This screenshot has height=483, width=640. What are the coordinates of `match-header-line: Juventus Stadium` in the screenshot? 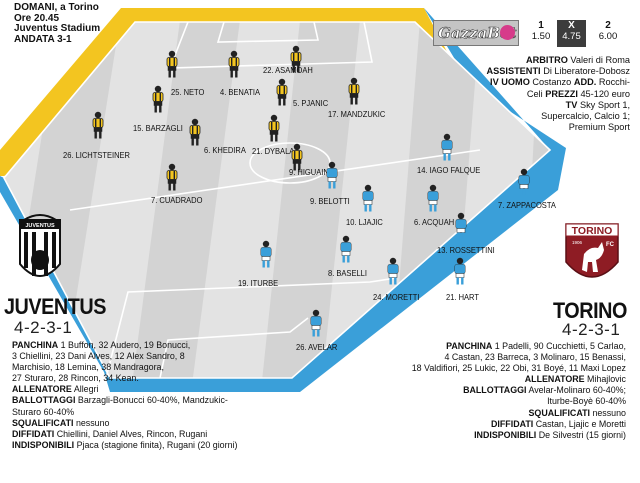 It's located at (57, 28).